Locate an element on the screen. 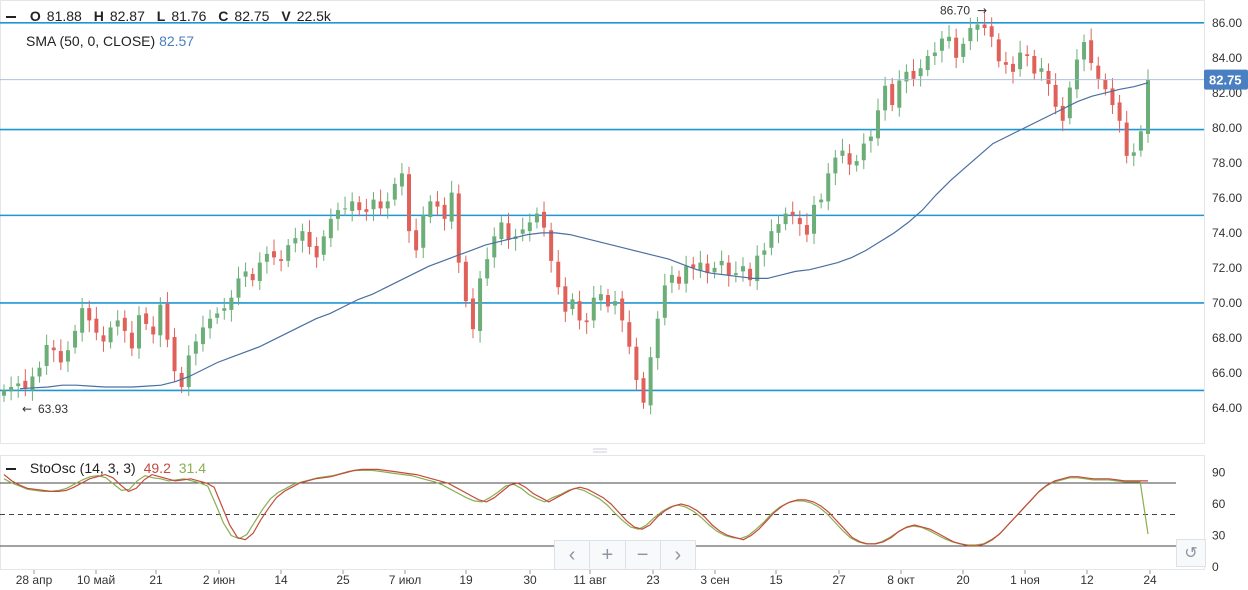 This screenshot has width=1248, height=590. x-tick-label: 11 авг is located at coordinates (590, 580).